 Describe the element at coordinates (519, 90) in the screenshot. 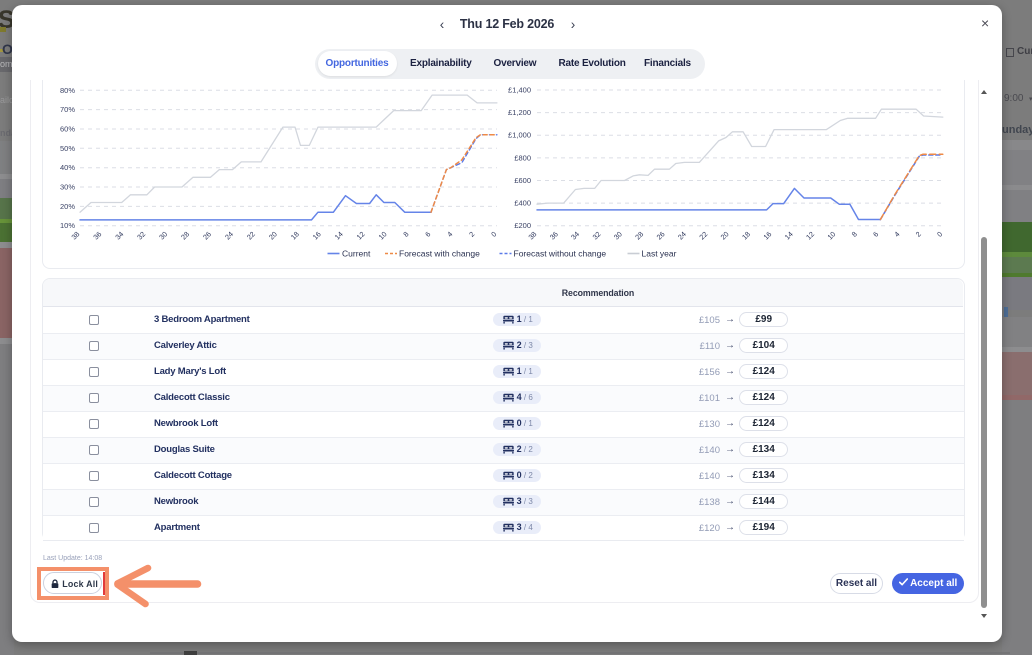

I see `svg-text: £1,400` at that location.